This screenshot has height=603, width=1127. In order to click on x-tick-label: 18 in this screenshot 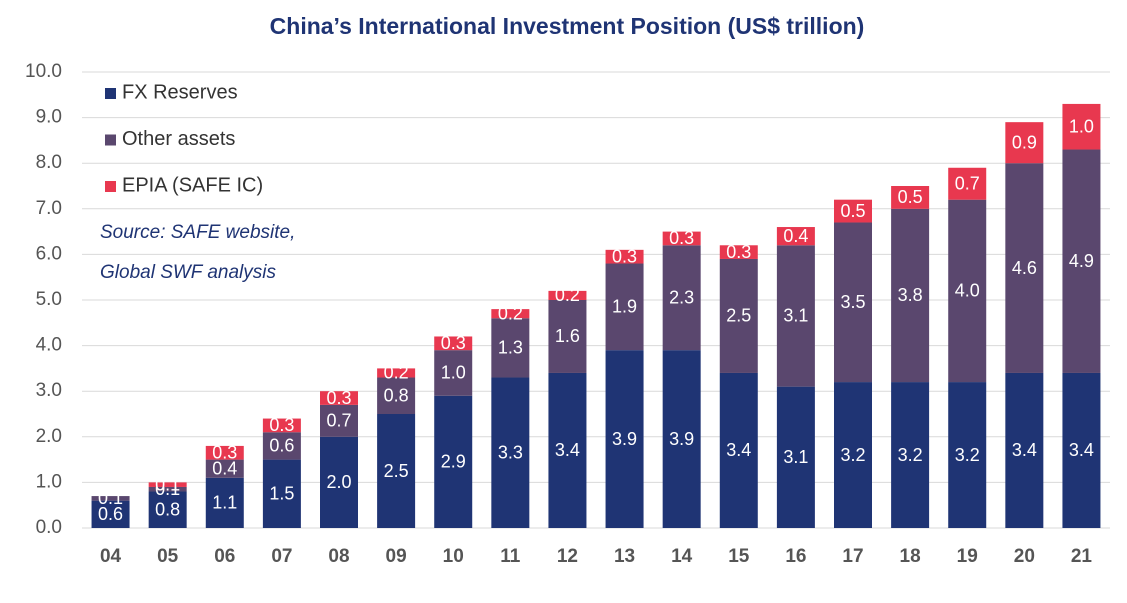, I will do `click(910, 556)`.